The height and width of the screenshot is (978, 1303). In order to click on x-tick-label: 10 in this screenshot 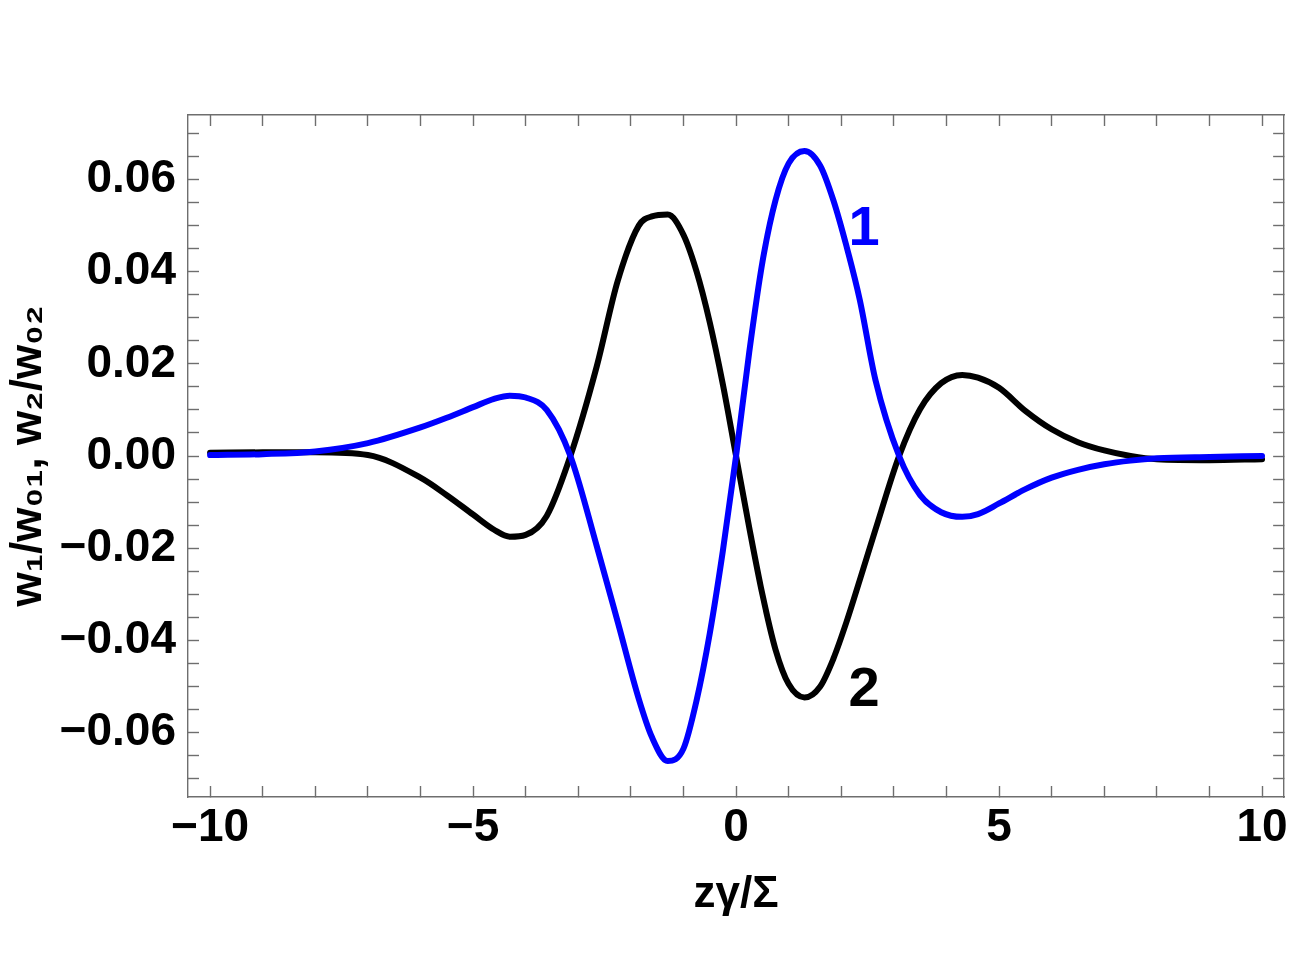, I will do `click(1262, 825)`.